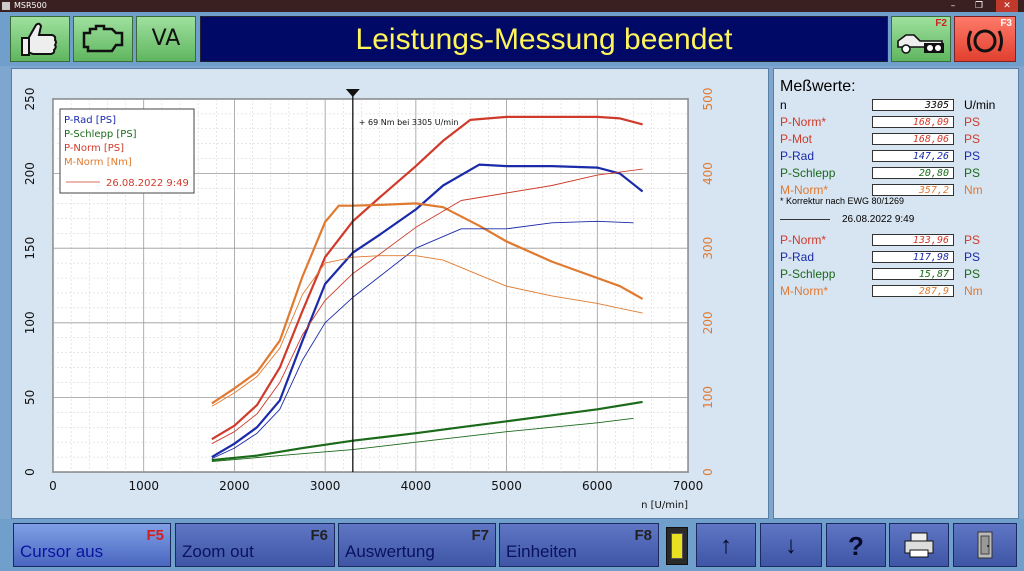  I want to click on close-button: ✕, so click(1007, 6).